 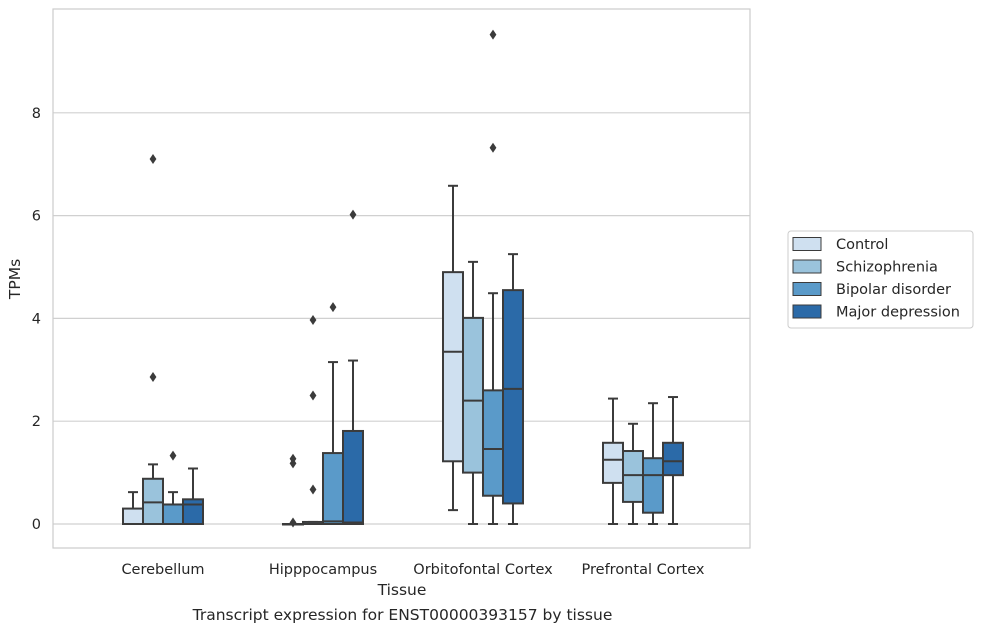 I want to click on legend-label: Major depression, so click(x=898, y=313).